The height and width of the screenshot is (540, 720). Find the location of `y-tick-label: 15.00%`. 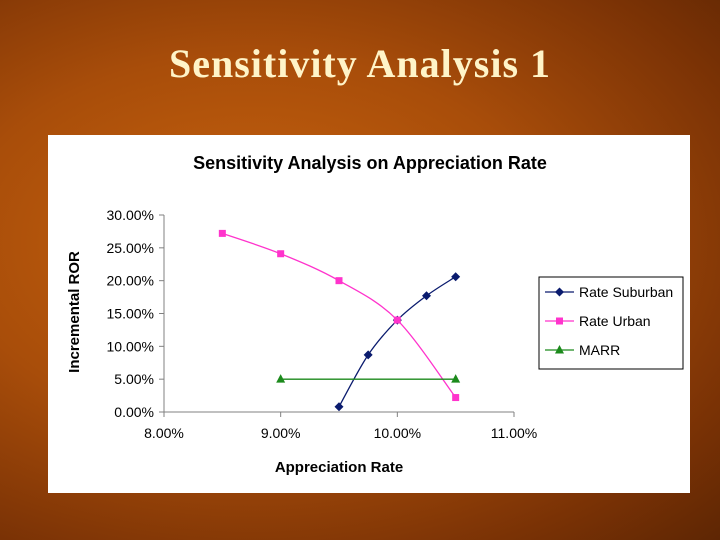

y-tick-label: 15.00% is located at coordinates (130, 314).